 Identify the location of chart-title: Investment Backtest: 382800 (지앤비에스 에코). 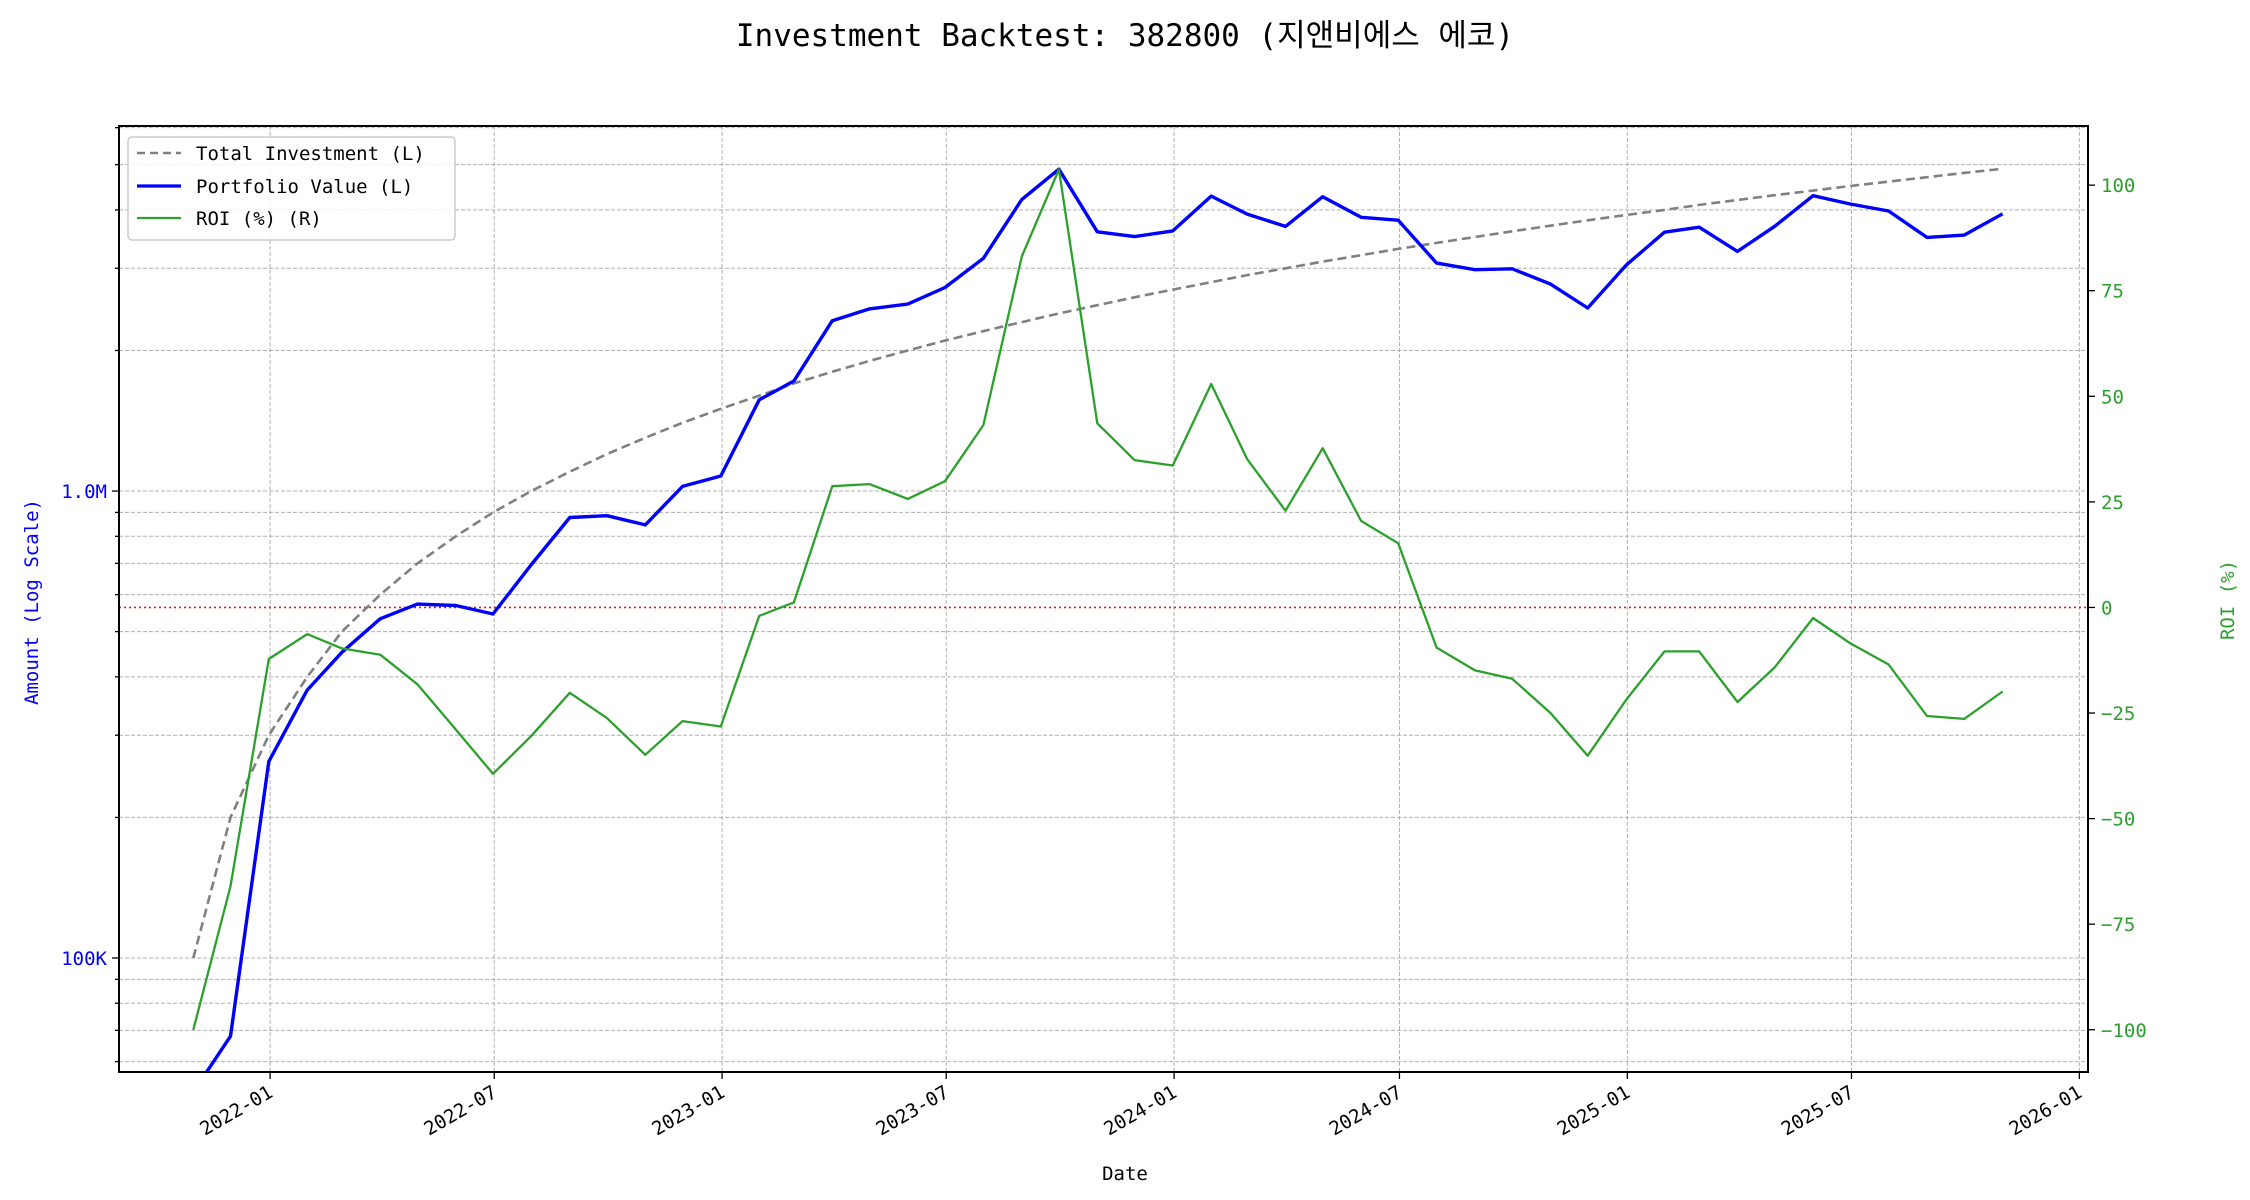
(1125, 36).